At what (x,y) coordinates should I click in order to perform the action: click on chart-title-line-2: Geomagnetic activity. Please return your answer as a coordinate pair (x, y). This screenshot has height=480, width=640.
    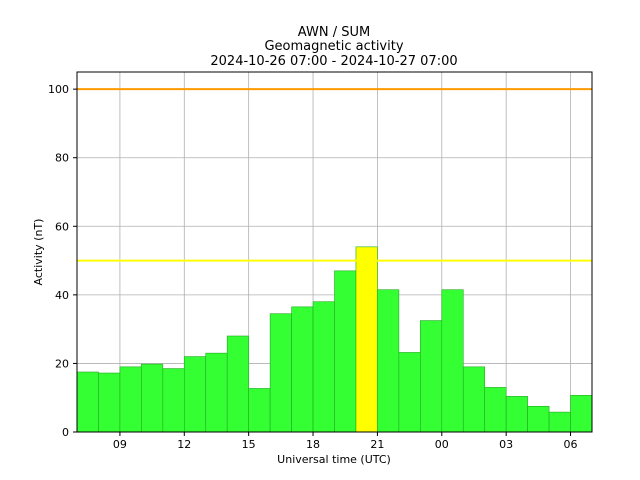
    Looking at the image, I should click on (333, 46).